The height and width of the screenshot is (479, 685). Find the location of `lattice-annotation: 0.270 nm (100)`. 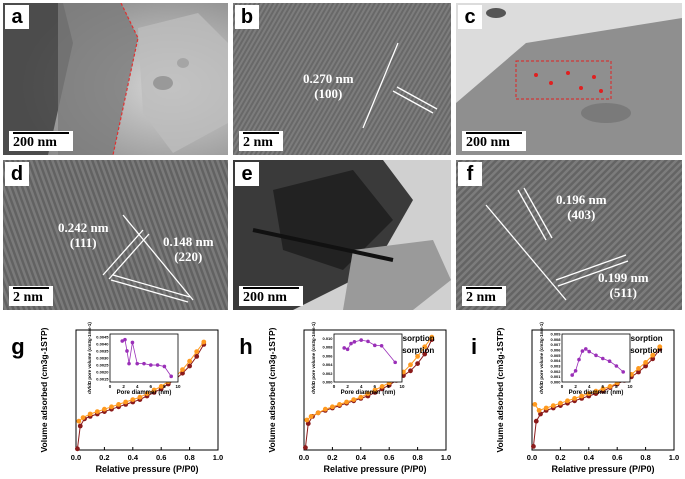

lattice-annotation: 0.270 nm (100) is located at coordinates (328, 86).